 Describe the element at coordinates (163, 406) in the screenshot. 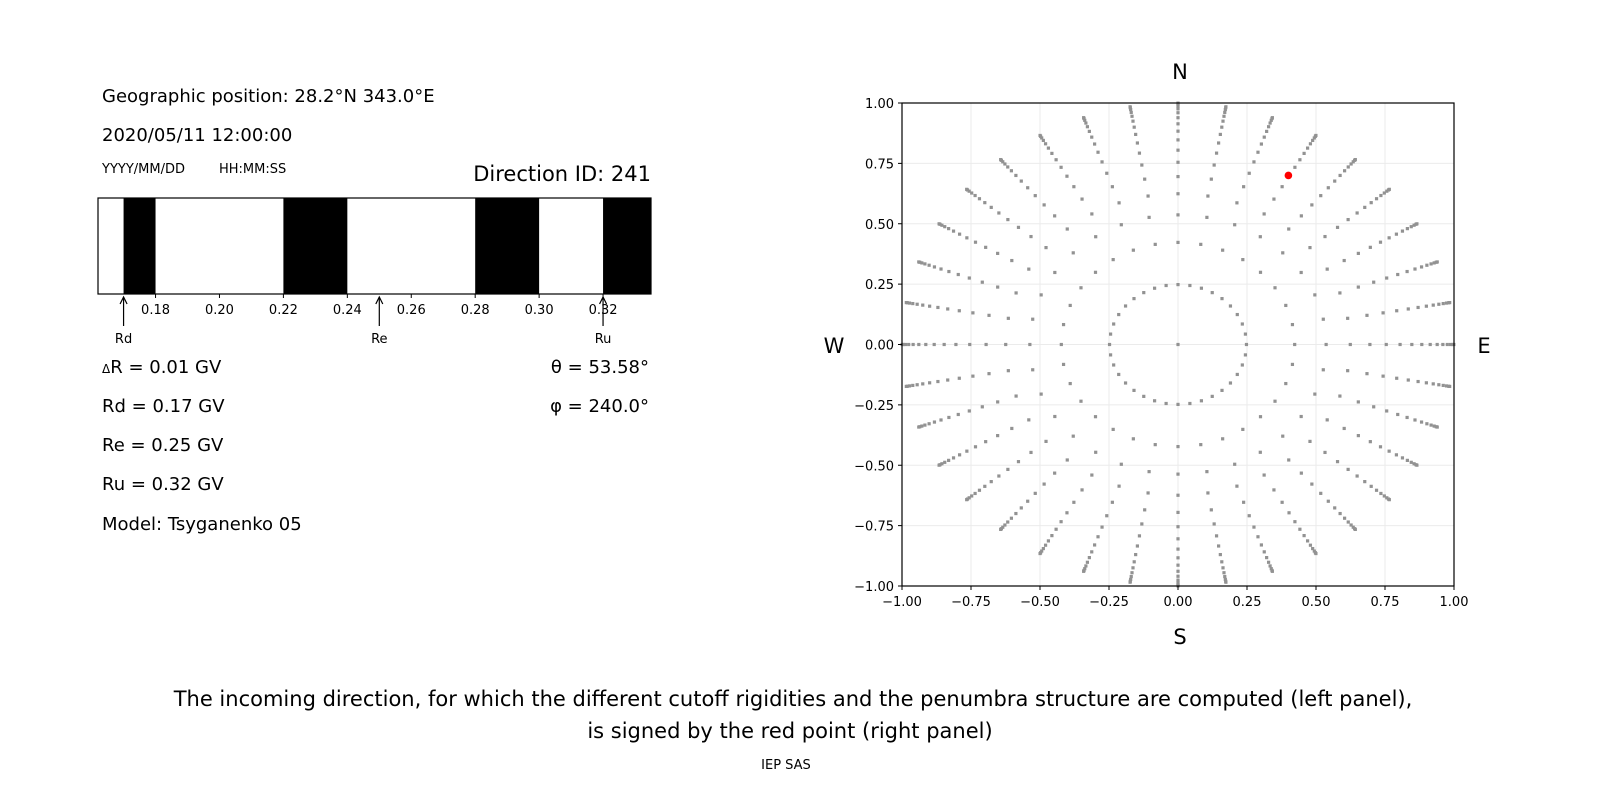

I see `rd-value: Rd = 0.17 GV` at that location.